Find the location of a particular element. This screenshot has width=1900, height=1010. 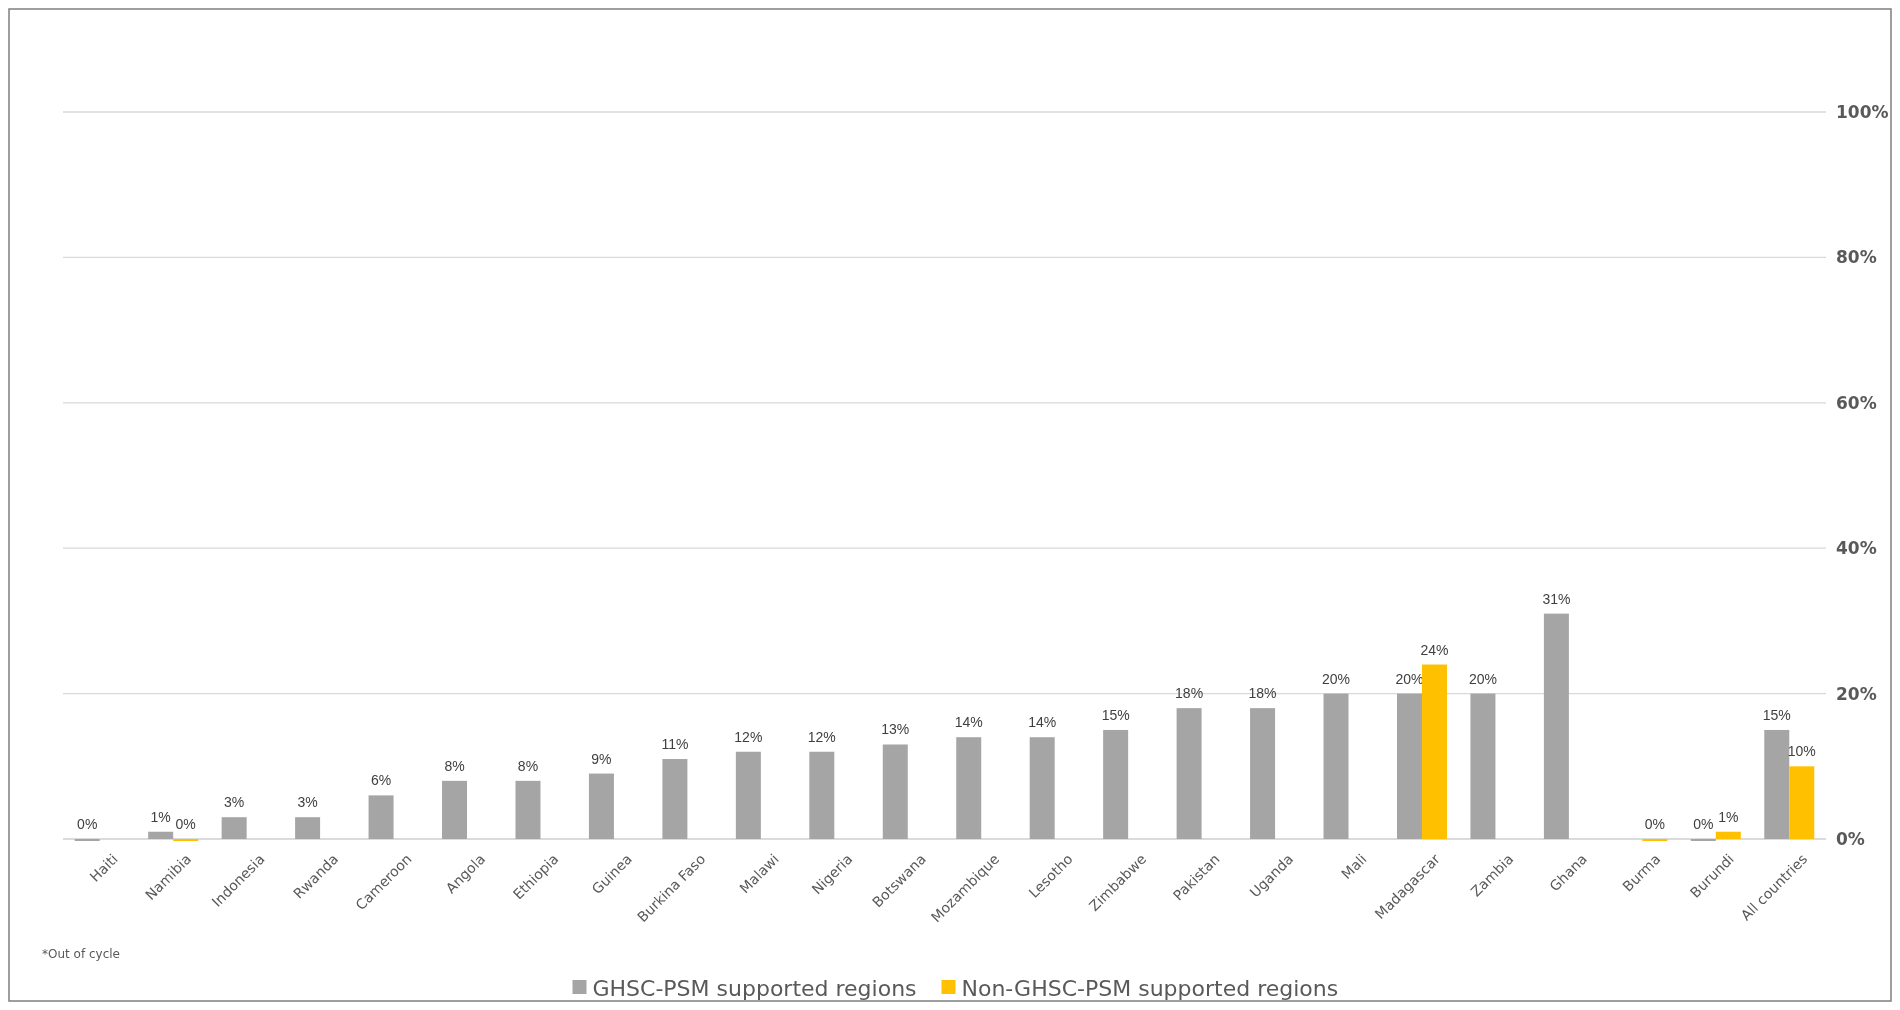

data-label: 24% is located at coordinates (1434, 649).